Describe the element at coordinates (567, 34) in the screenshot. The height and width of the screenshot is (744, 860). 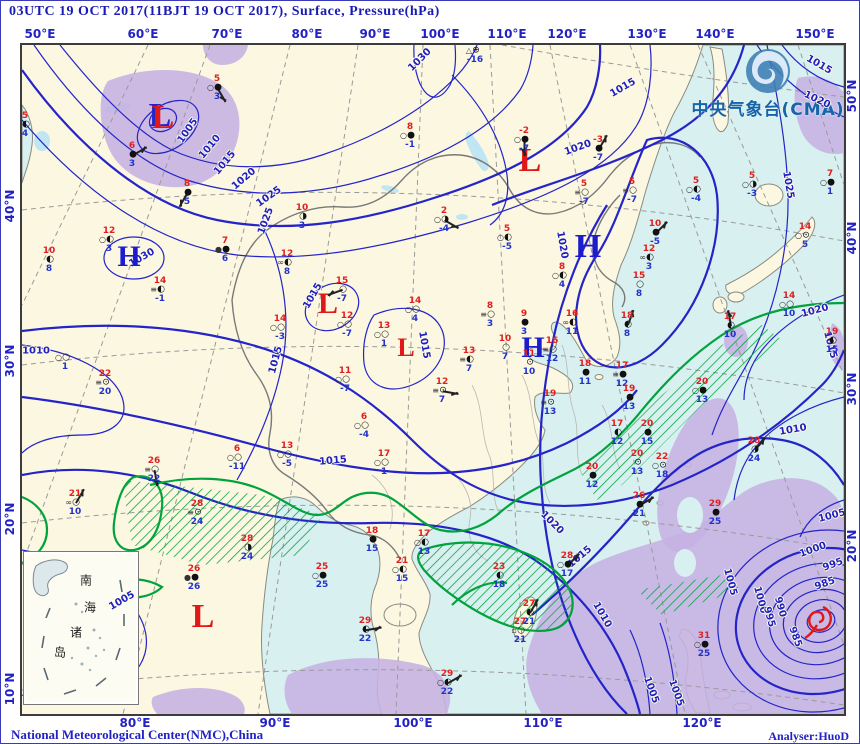
I see `lon-label-top: 120°E` at that location.